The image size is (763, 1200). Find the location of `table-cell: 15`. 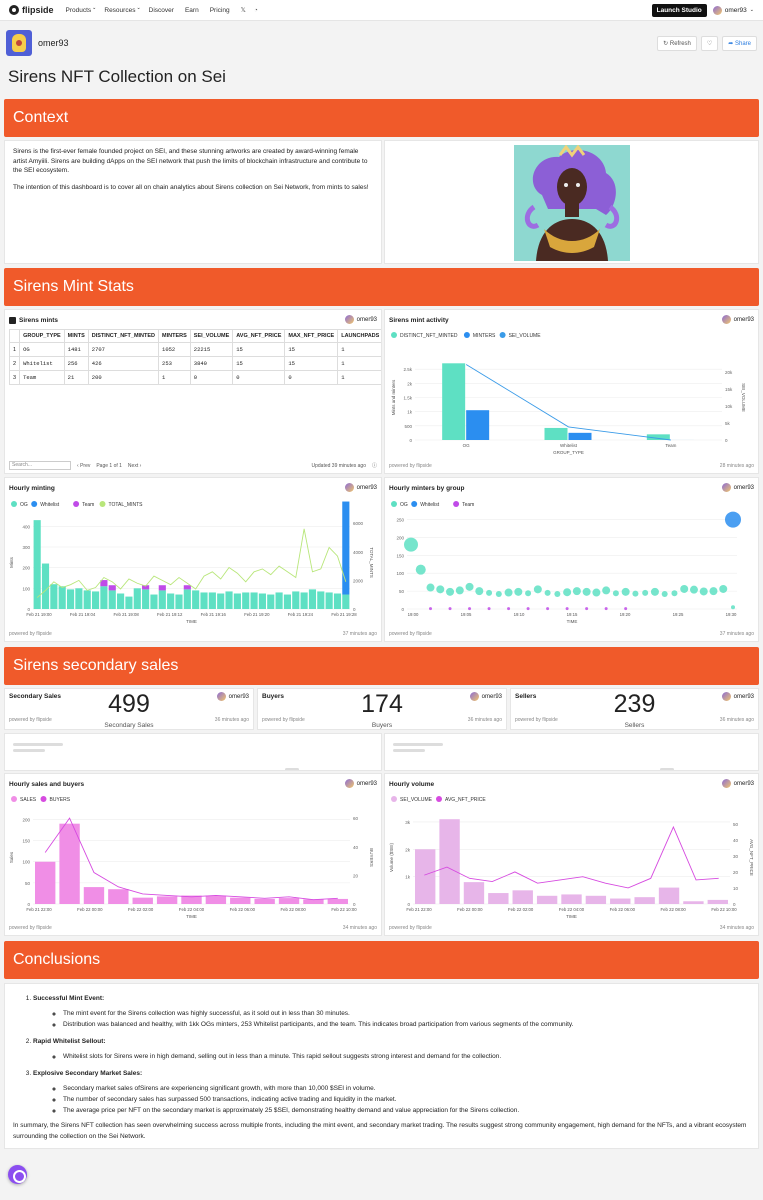

table-cell: 15 is located at coordinates (311, 363).